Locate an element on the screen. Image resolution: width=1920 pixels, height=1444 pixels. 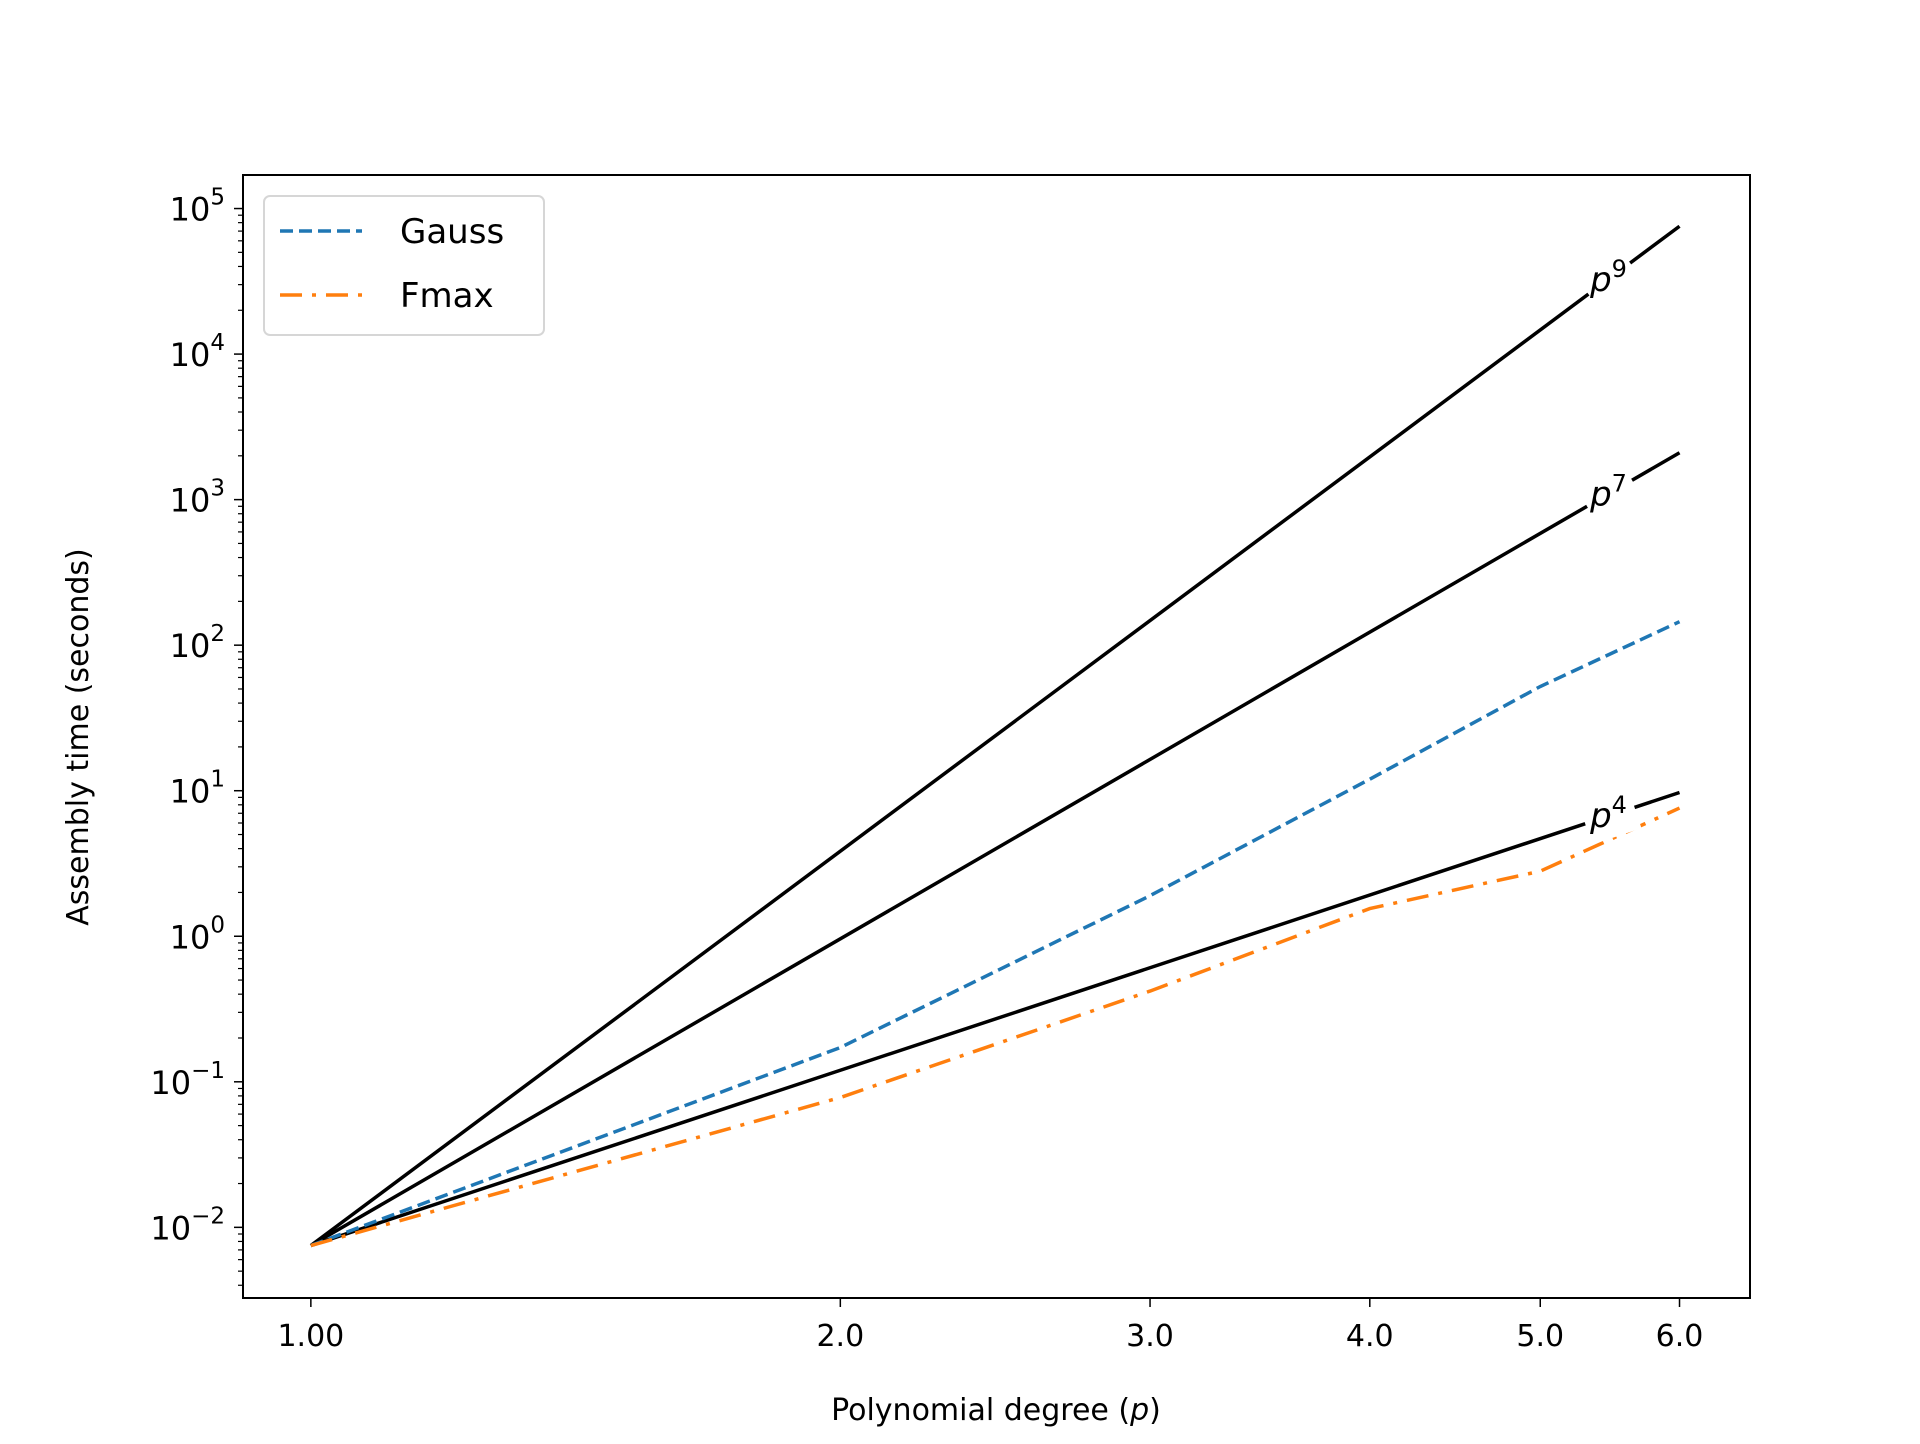
reference-label-text: p9 is located at coordinates (1608, 277).